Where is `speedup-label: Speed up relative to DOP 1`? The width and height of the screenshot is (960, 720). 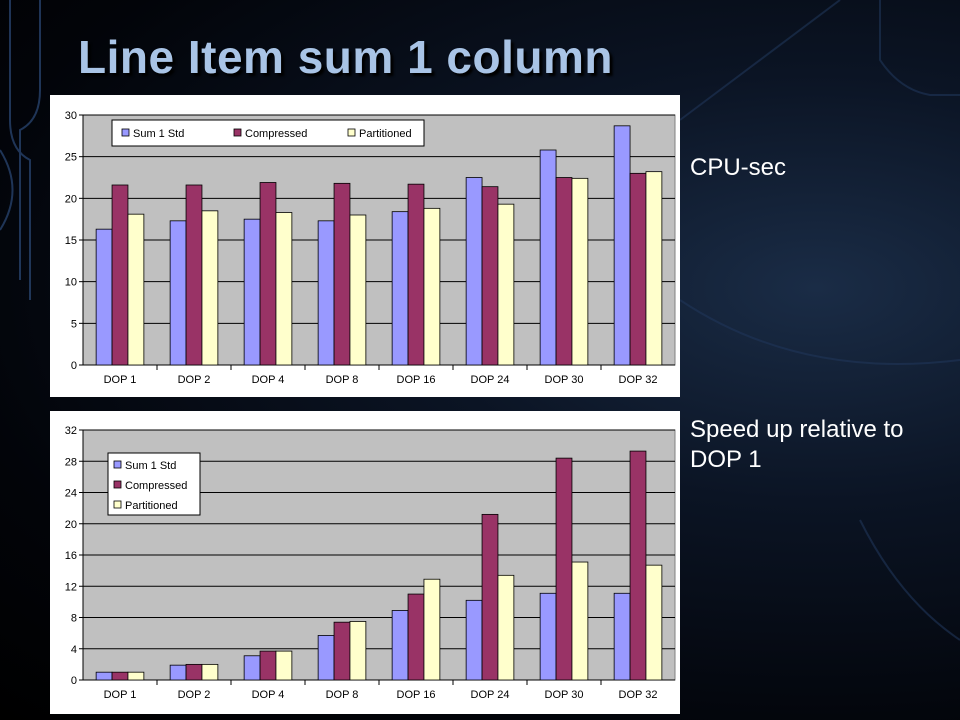 speedup-label: Speed up relative to DOP 1 is located at coordinates (797, 444).